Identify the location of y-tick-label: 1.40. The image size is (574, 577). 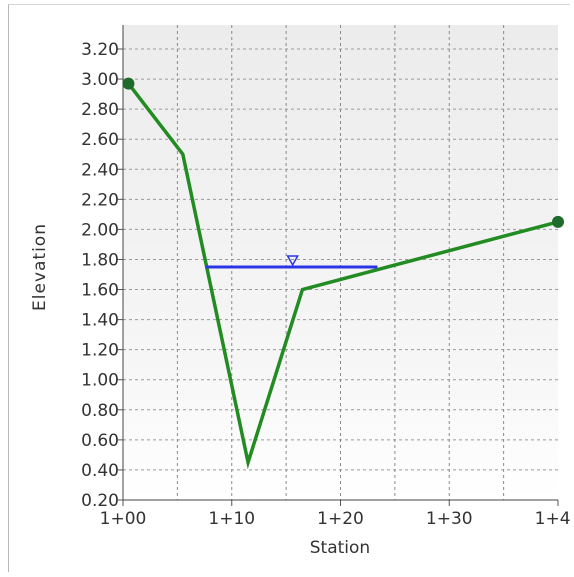
(100, 321).